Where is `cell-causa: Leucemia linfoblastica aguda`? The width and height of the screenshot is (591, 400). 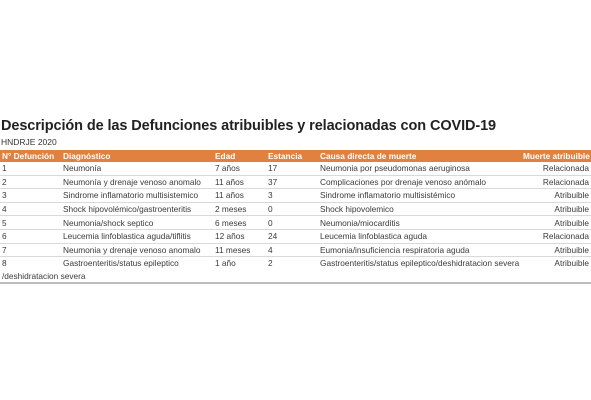 cell-causa: Leucemia linfoblastica aguda is located at coordinates (419, 236).